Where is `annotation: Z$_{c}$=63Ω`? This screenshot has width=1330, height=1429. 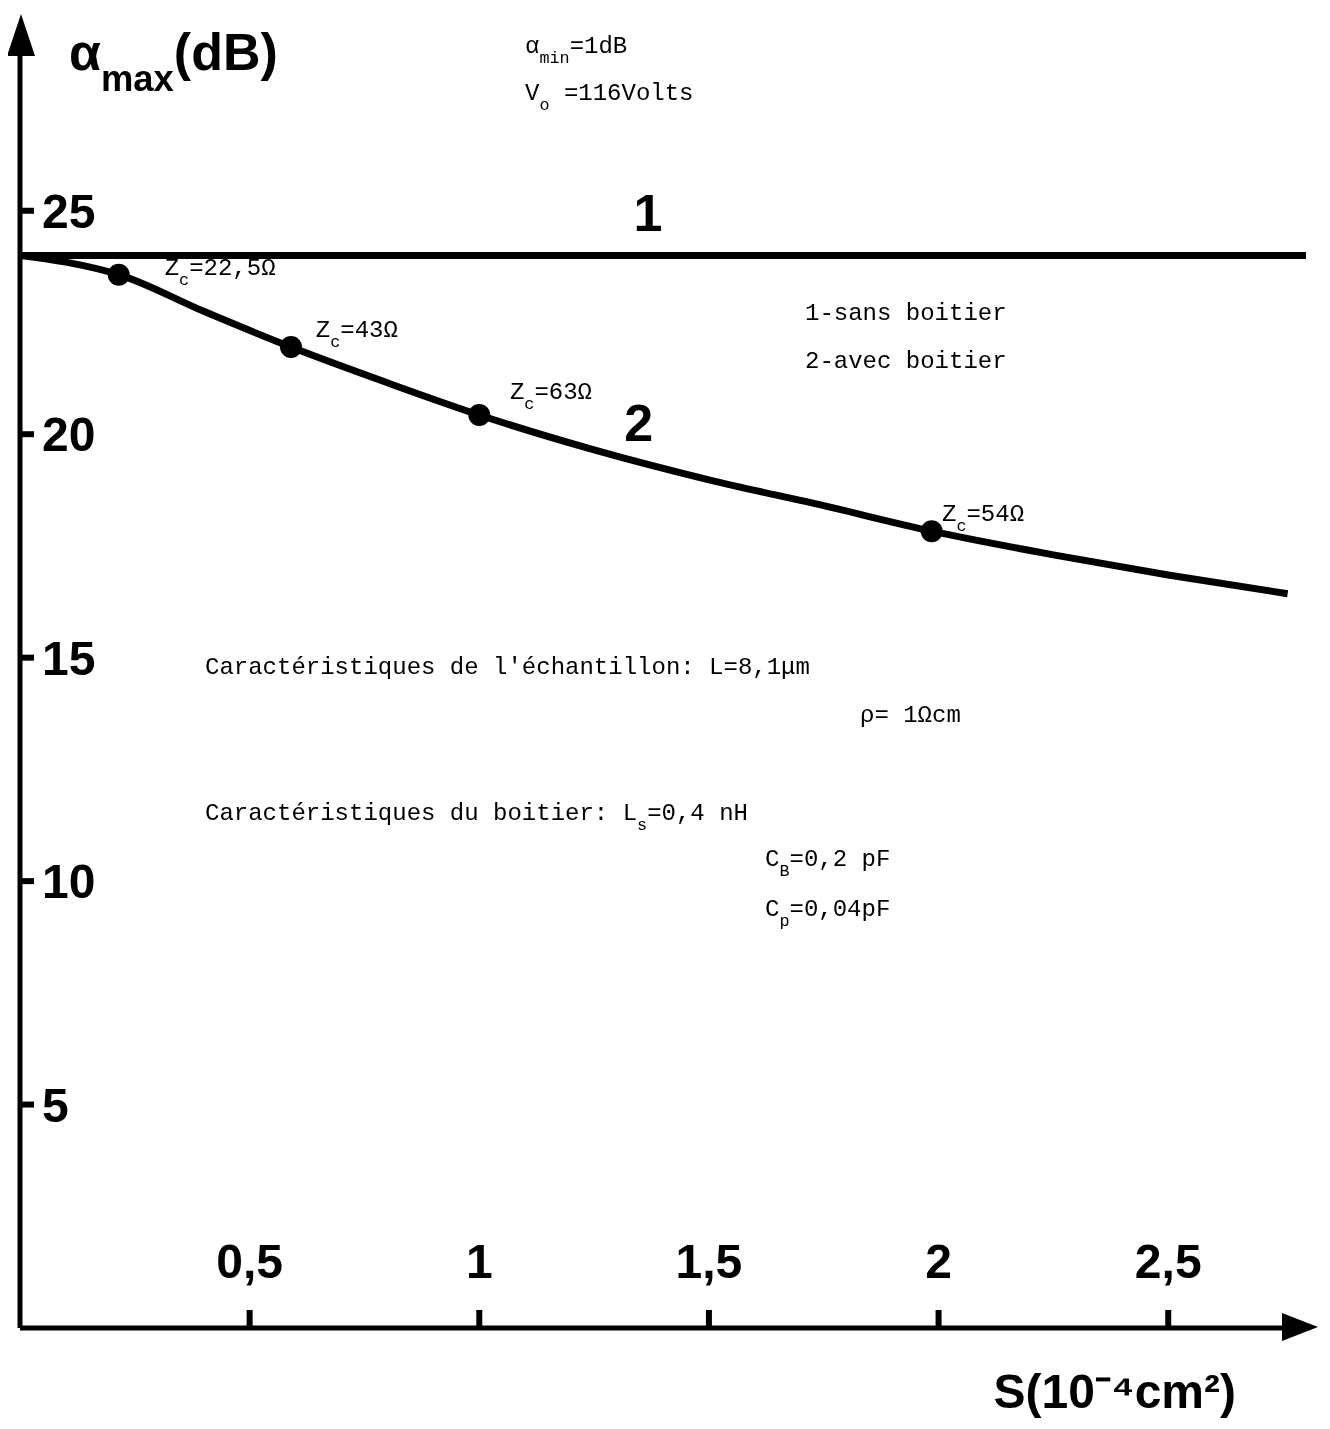 annotation: Z$_{c}$=63Ω is located at coordinates (551, 396).